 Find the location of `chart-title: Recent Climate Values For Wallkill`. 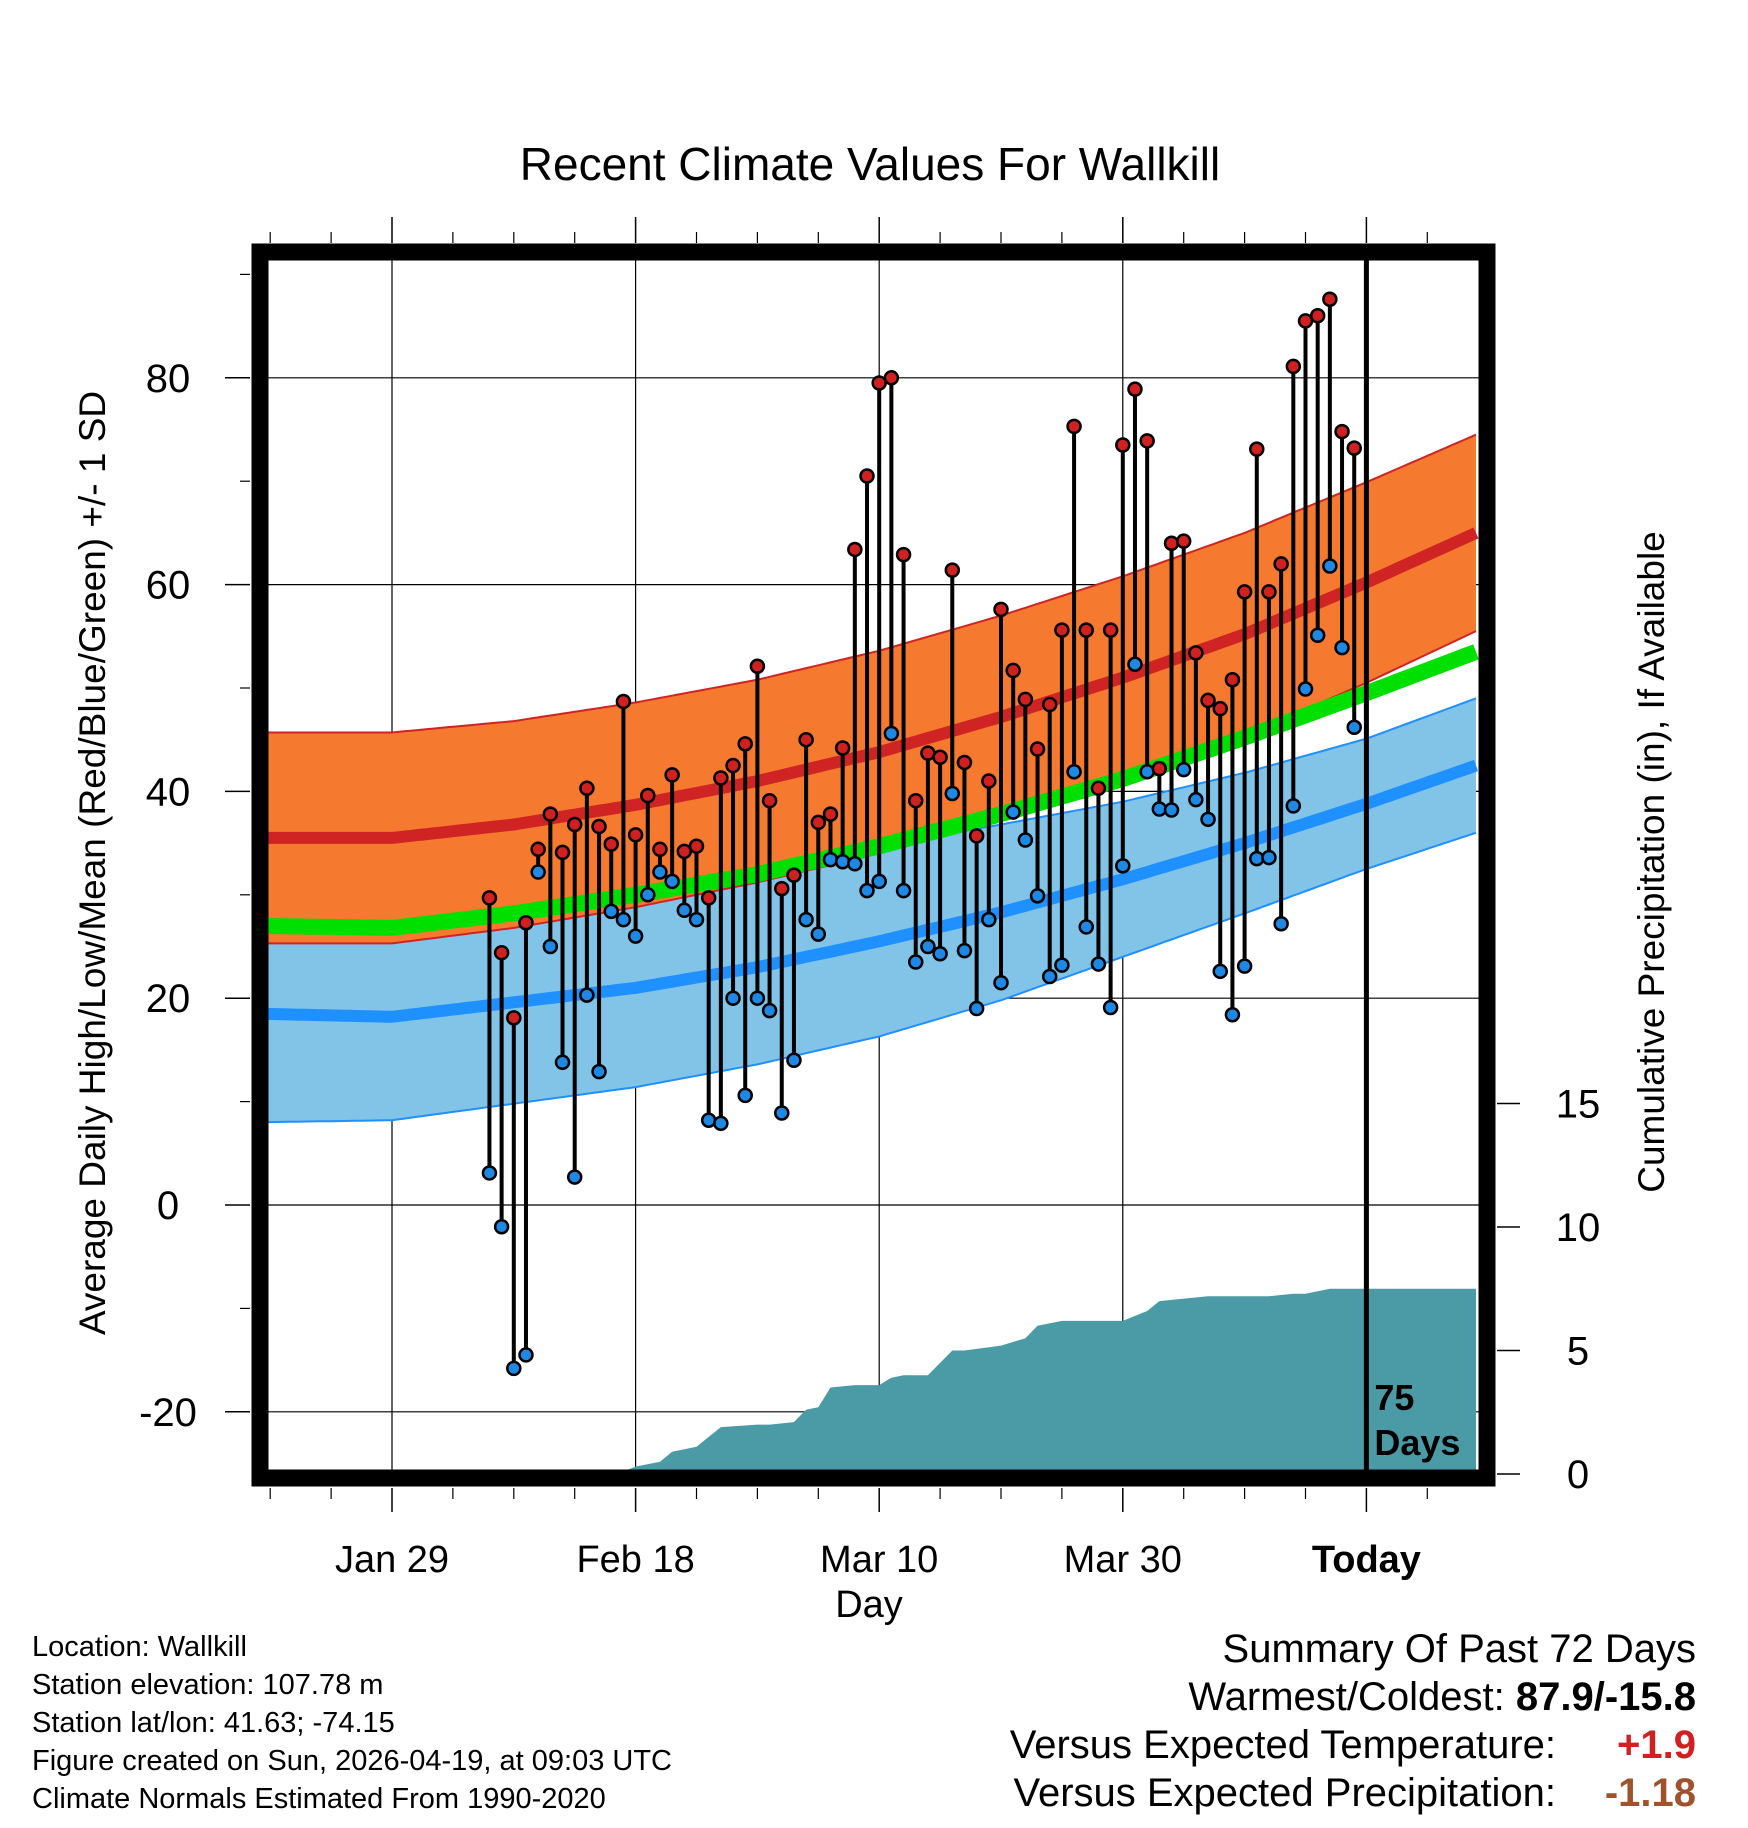

chart-title: Recent Climate Values For Wallkill is located at coordinates (870, 164).